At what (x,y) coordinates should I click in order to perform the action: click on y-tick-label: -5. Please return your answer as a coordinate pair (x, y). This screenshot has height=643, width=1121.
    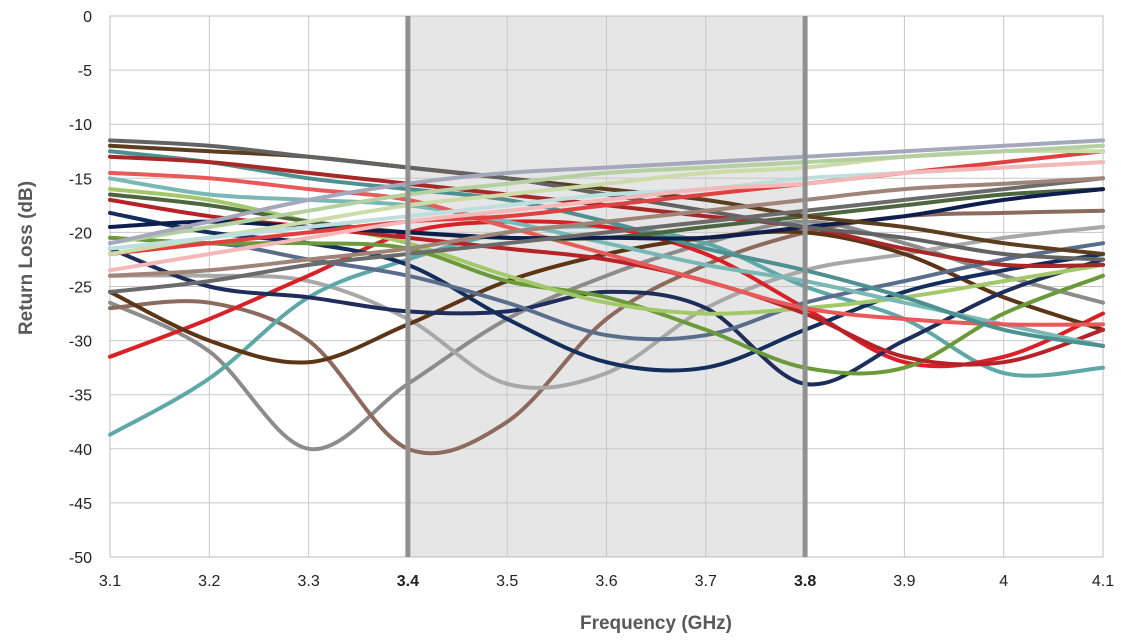
    Looking at the image, I should click on (85, 71).